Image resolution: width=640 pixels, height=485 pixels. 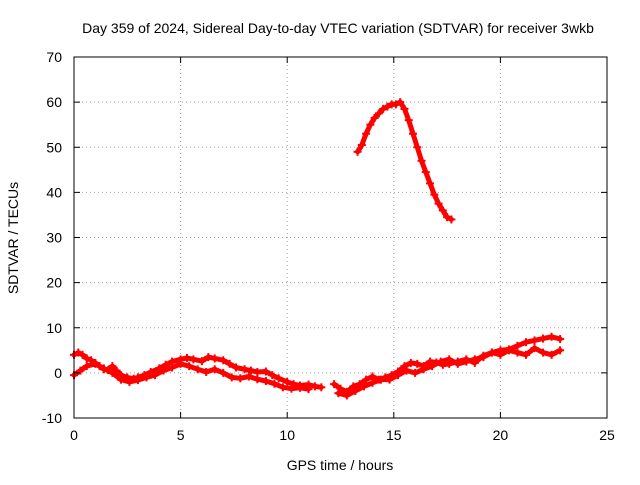 I want to click on y-tick-label: 20, so click(x=54, y=283).